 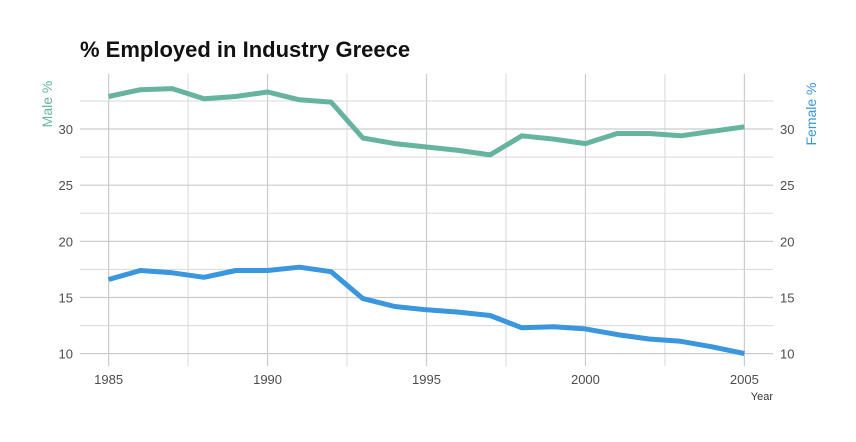 What do you see at coordinates (66, 129) in the screenshot?
I see `y-tick-label-left: 30` at bounding box center [66, 129].